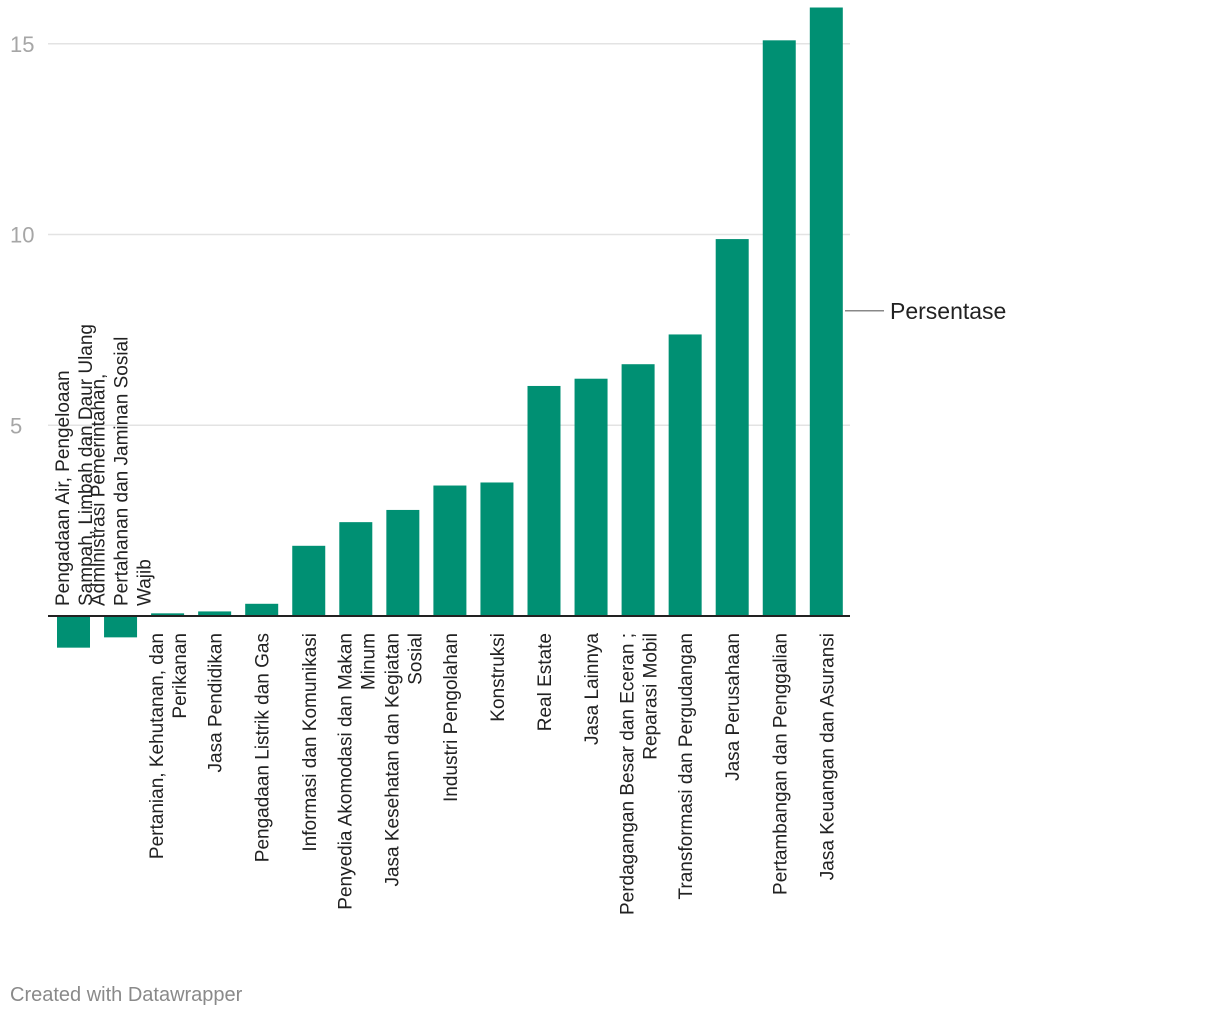 This screenshot has width=1220, height=1020. I want to click on series-label-group: Persentase, so click(925, 311).